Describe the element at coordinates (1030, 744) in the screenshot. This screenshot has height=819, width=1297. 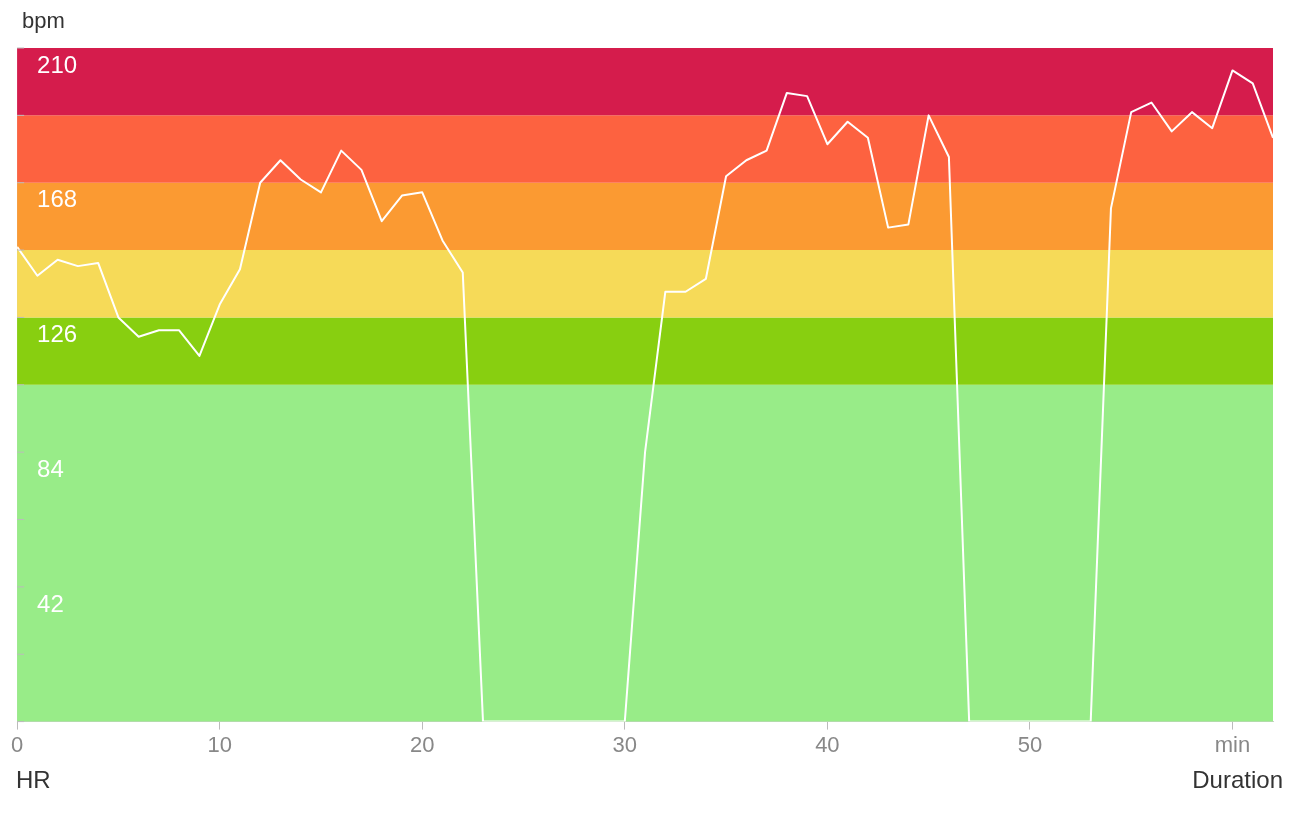
I see `x-tick-label: 50` at that location.